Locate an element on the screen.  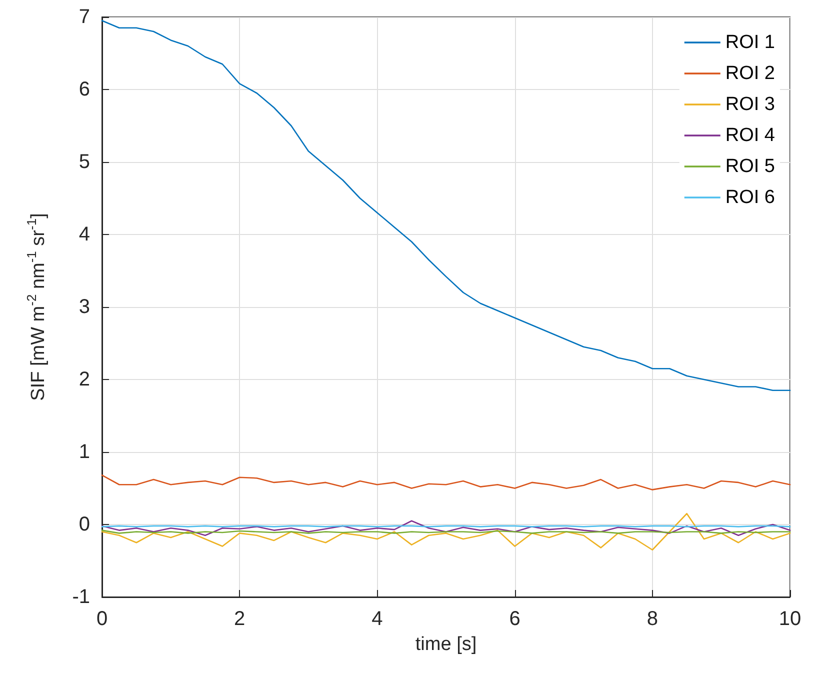
y-tick-label: 6 is located at coordinates (84, 89).